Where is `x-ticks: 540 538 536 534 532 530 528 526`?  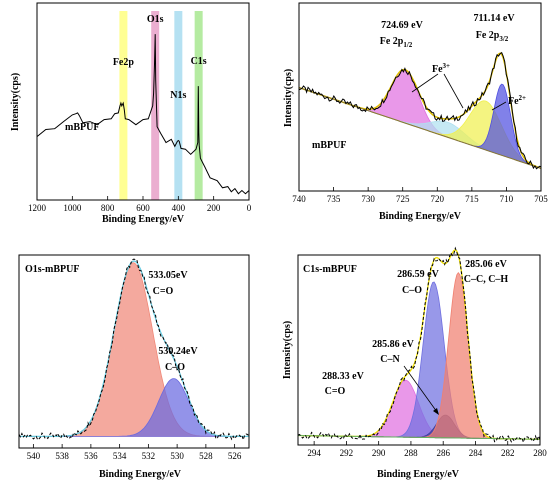
x-ticks: 540 538 536 534 532 530 528 526 is located at coordinates (134, 452).